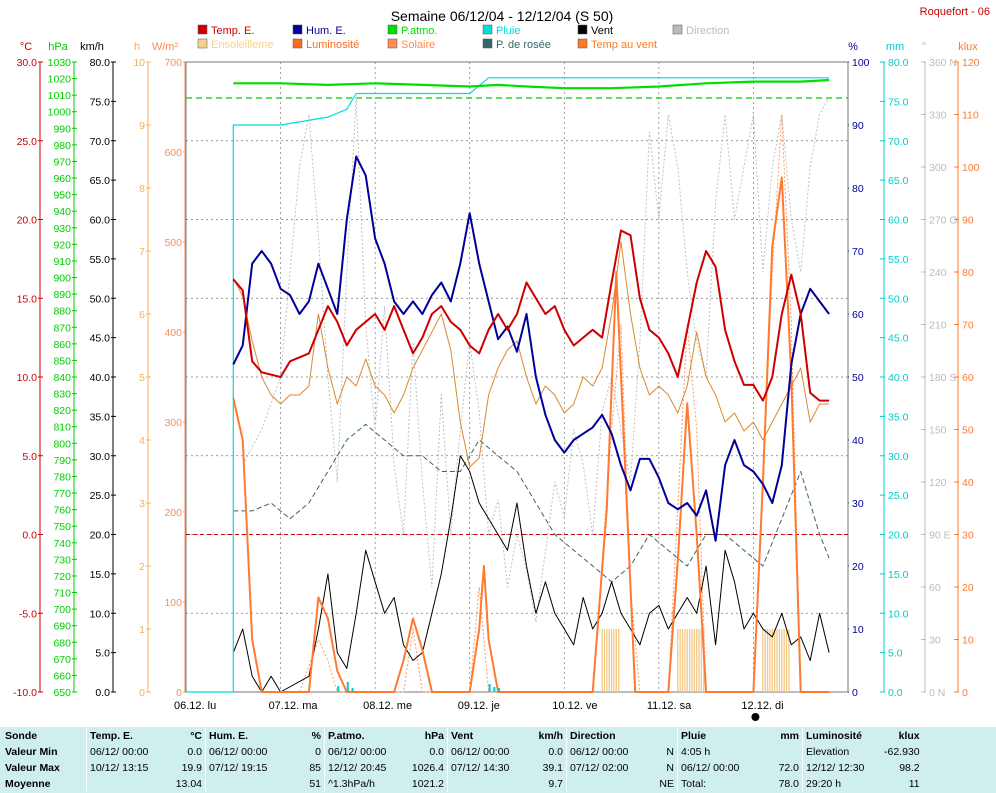  Describe the element at coordinates (173, 153) in the screenshot. I see `axis-tick-label-solar: 600` at that location.